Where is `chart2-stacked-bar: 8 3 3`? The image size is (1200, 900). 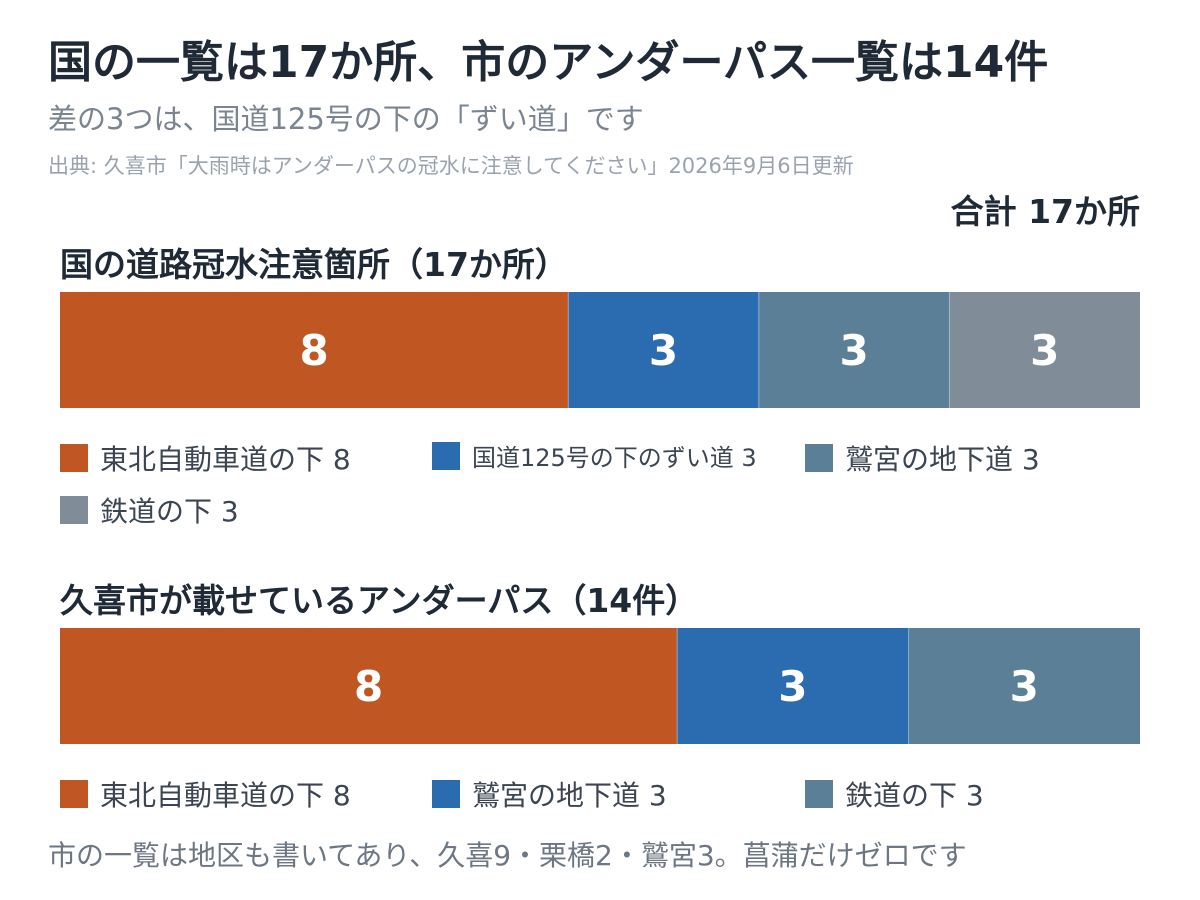
chart2-stacked-bar: 8 3 3 is located at coordinates (600, 686).